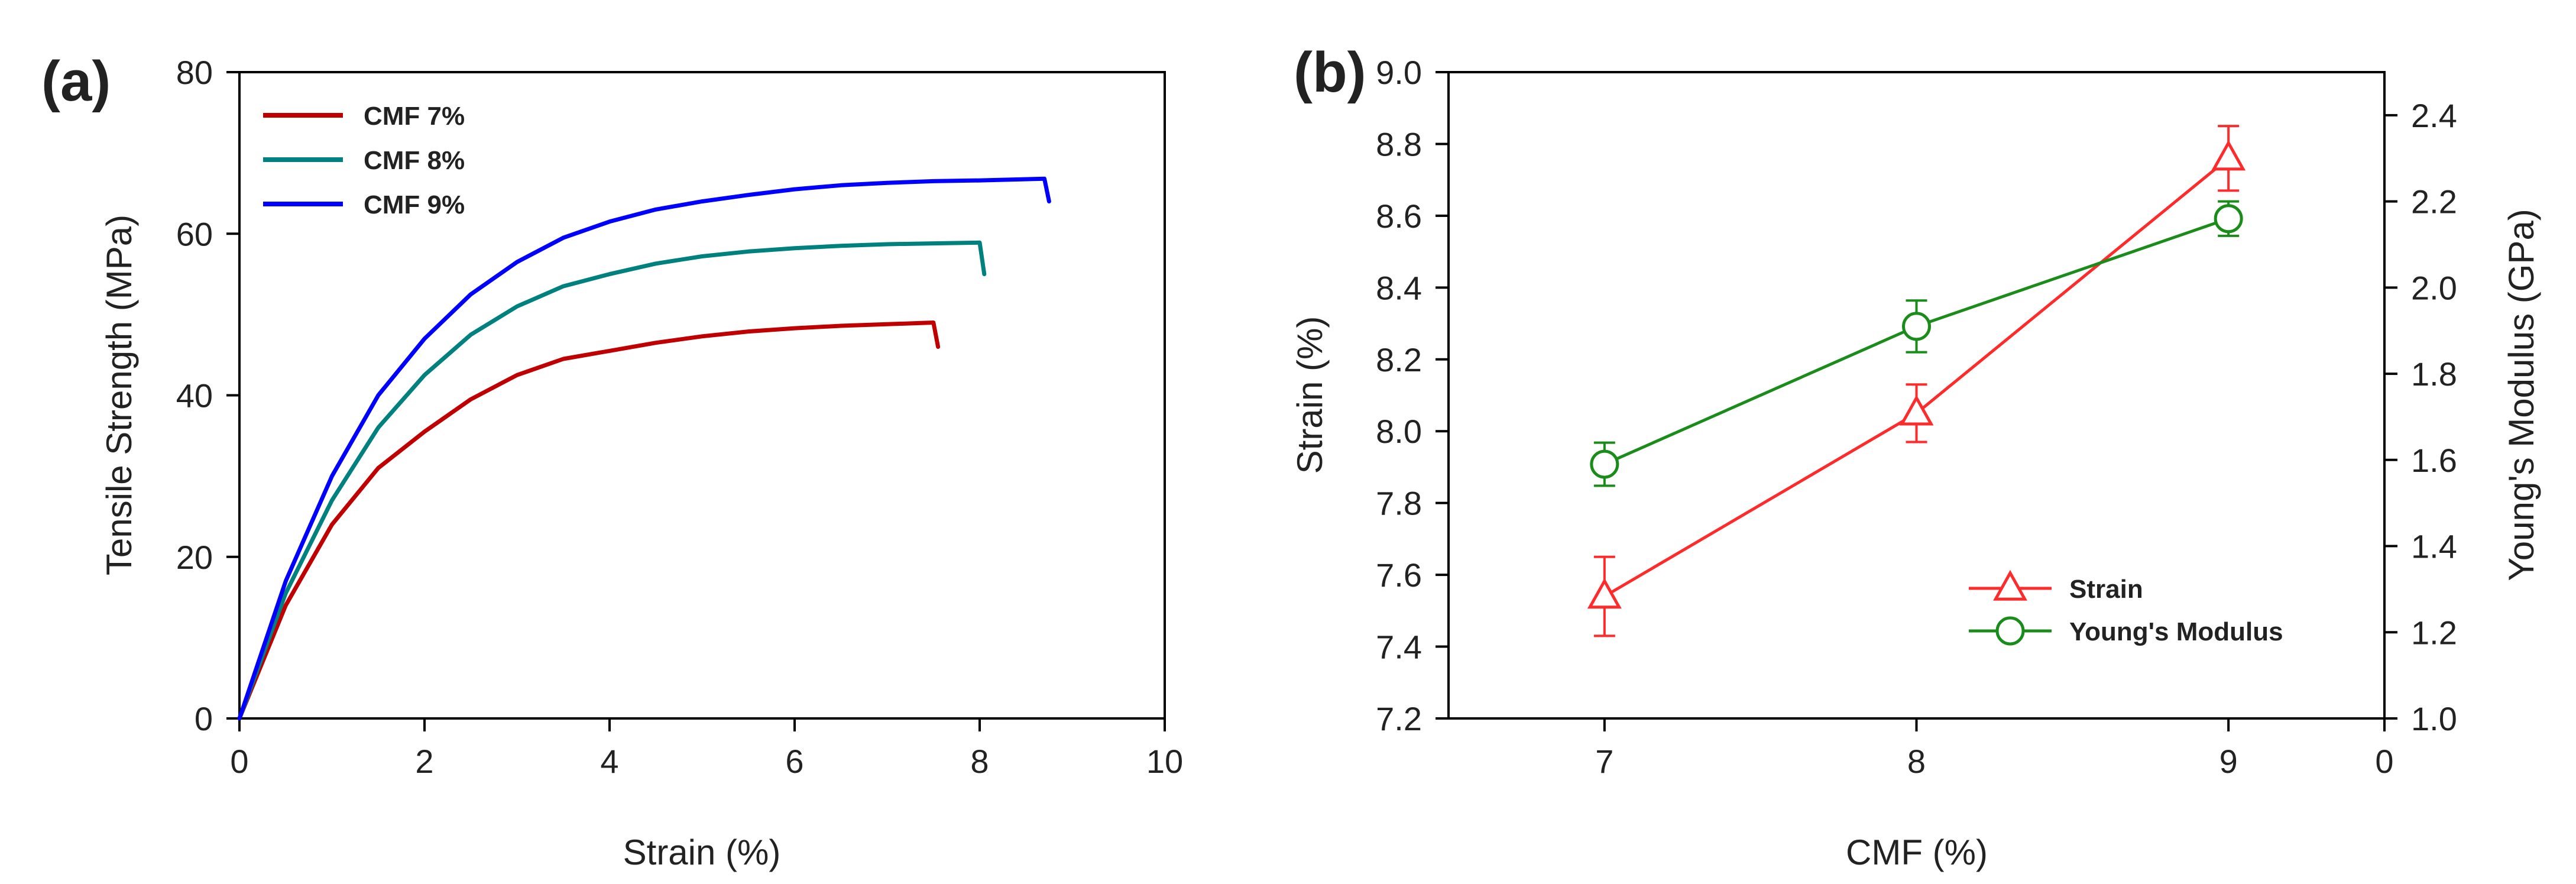 The width and height of the screenshot is (2576, 884). I want to click on panel-b-left-y-tick-label: 7.8, so click(1399, 503).